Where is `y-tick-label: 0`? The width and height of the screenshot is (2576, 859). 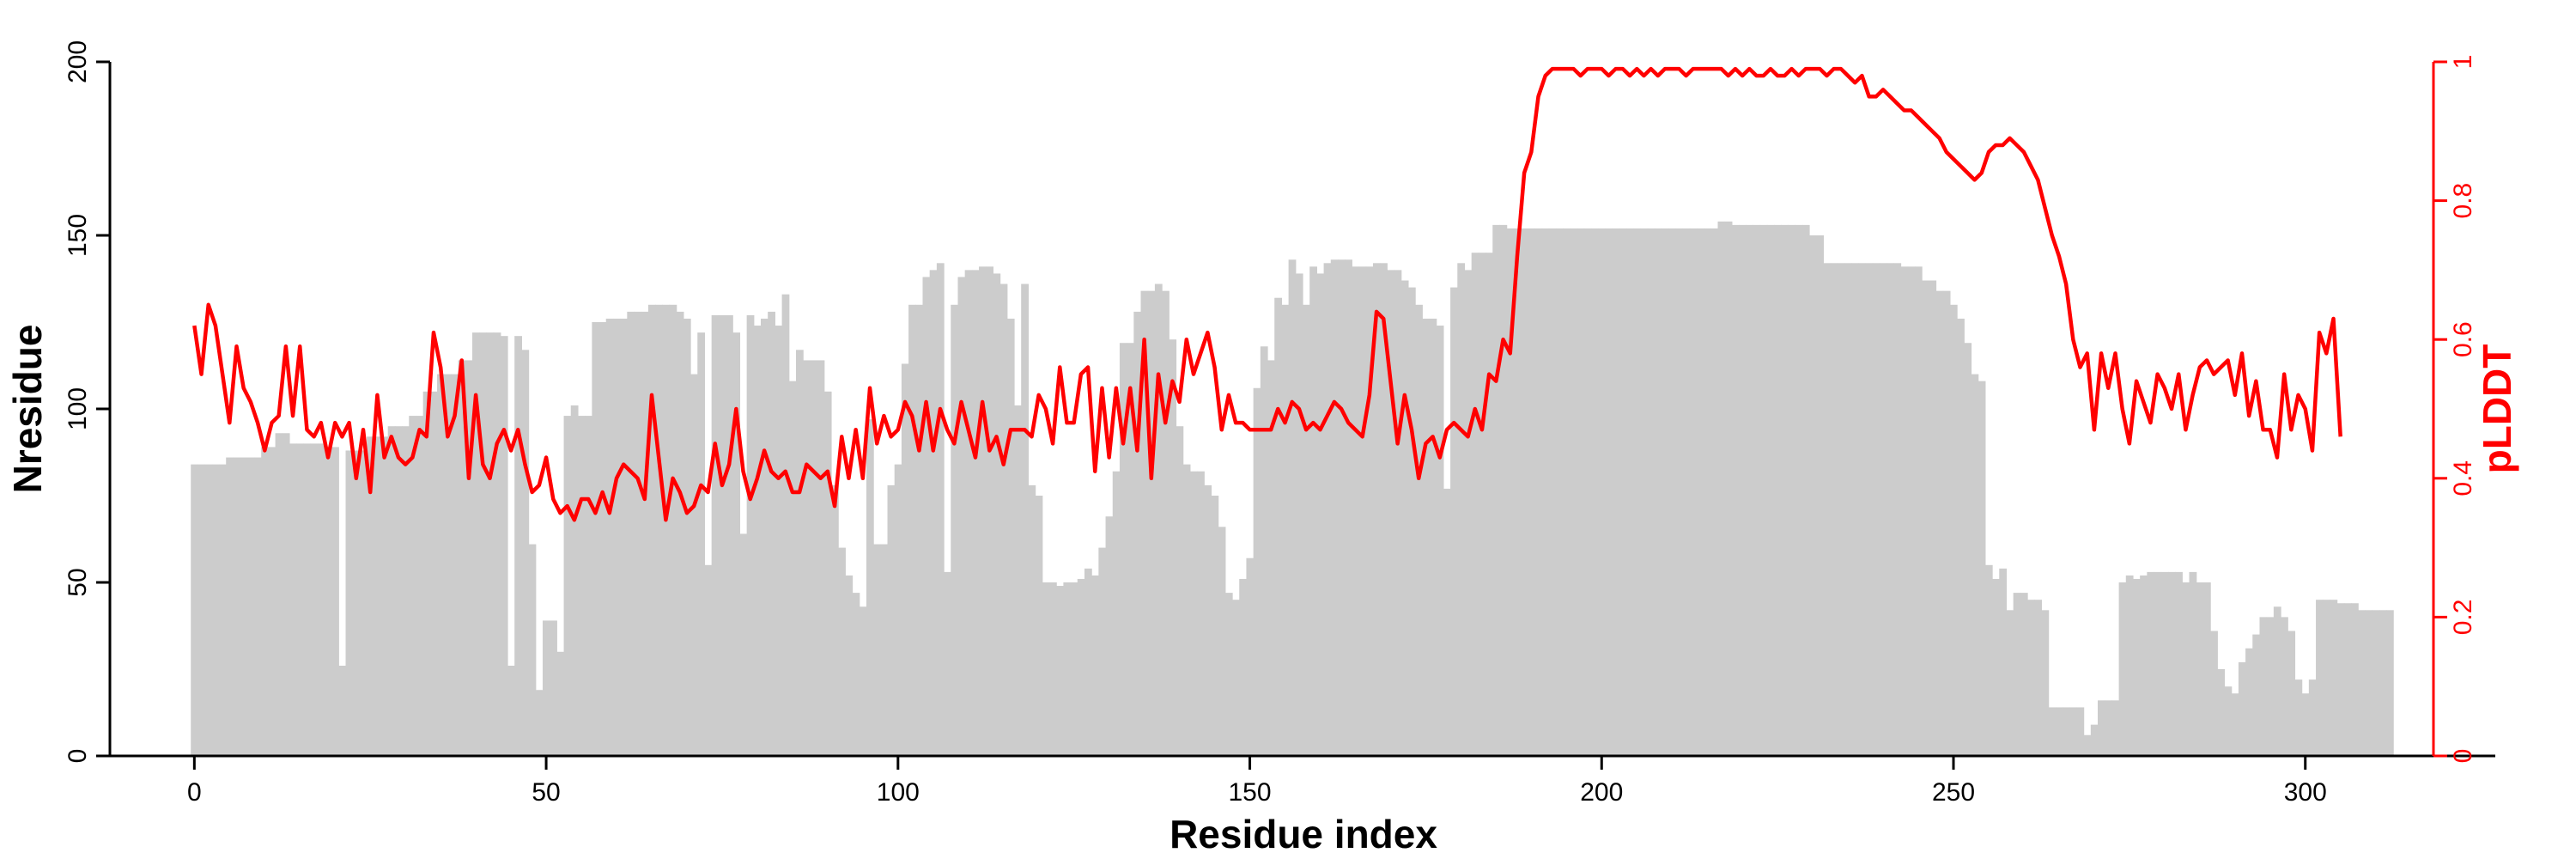 y-tick-label: 0 is located at coordinates (78, 756).